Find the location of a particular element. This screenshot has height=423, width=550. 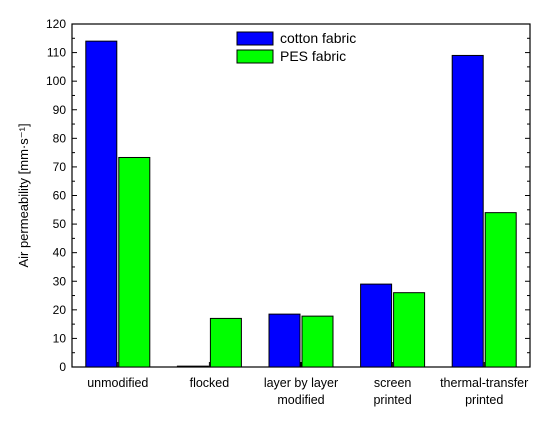

y-tick-label: 0 is located at coordinates (62, 367).